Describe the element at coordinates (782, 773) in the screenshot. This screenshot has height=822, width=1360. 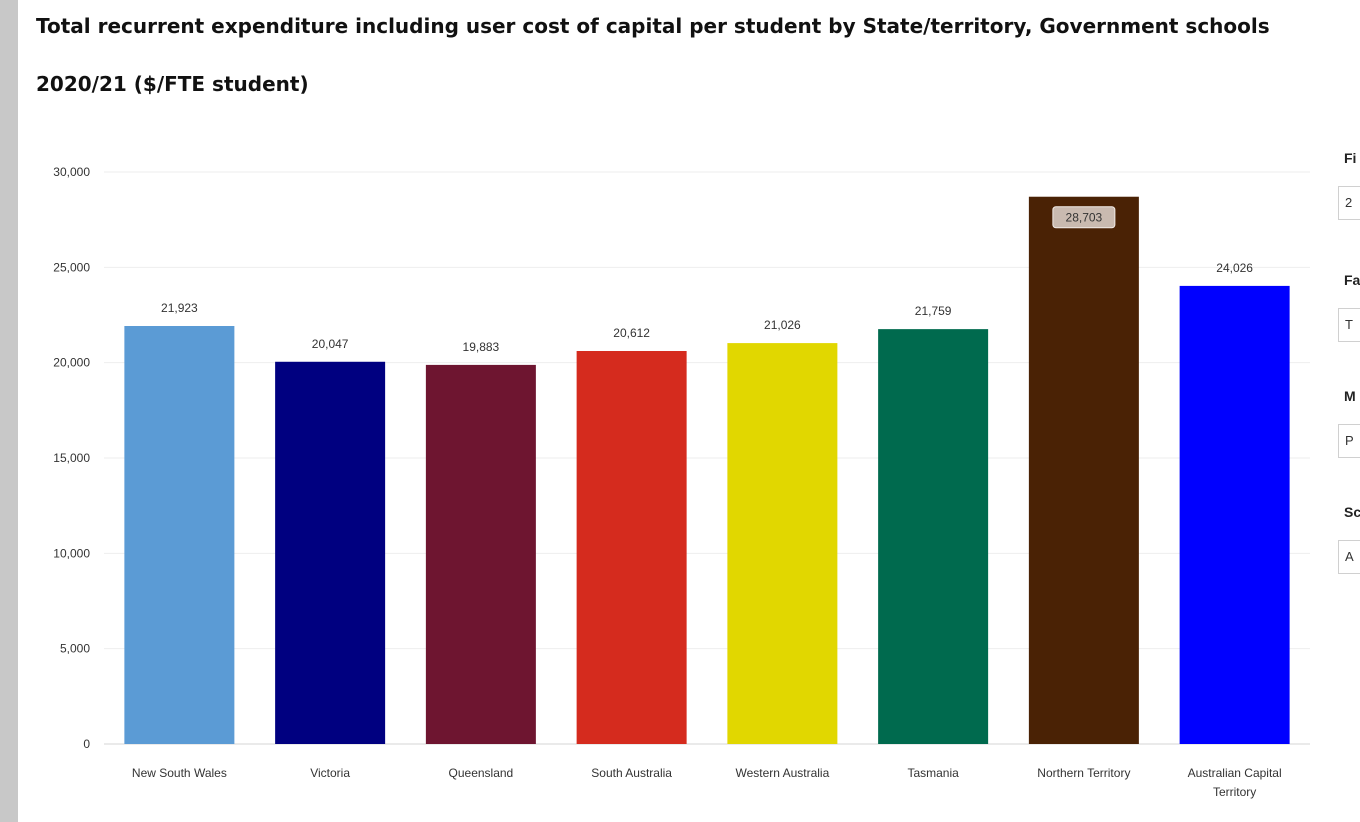
I see `x-tick-label: Western Australia` at that location.